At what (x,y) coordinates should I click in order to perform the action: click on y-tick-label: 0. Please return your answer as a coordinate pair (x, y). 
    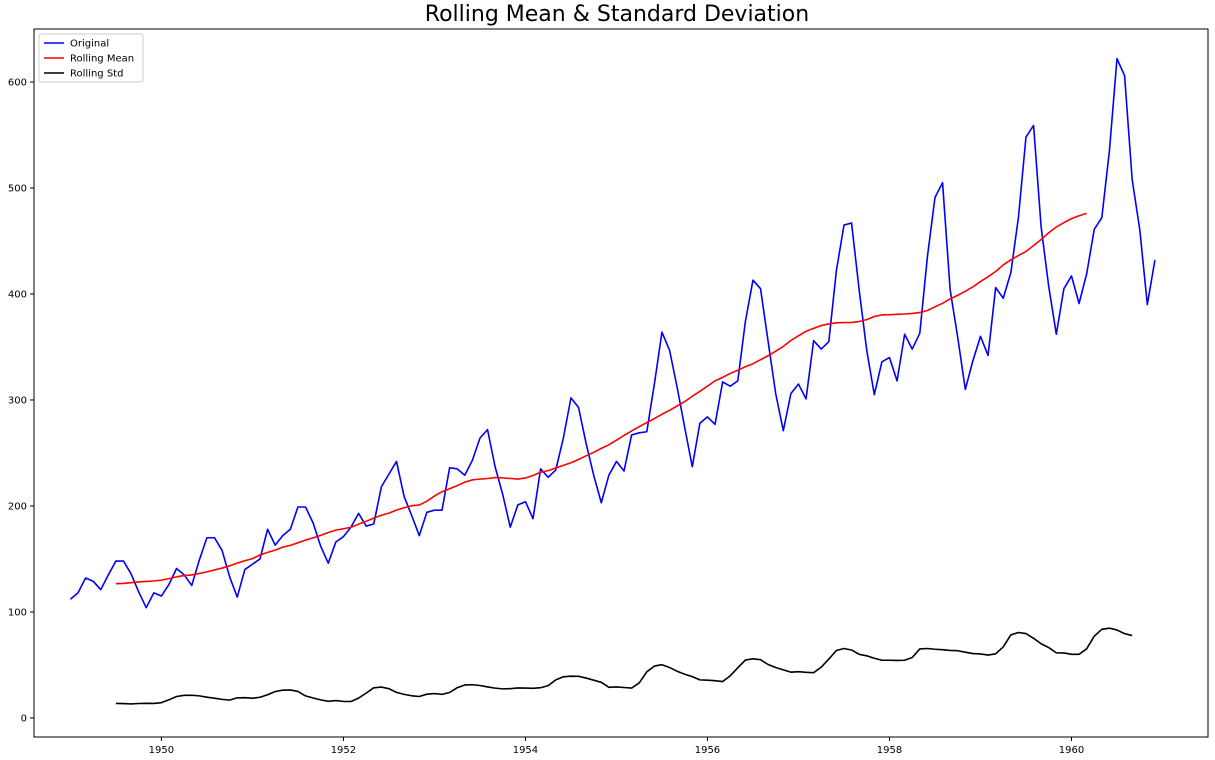
    Looking at the image, I should click on (24, 718).